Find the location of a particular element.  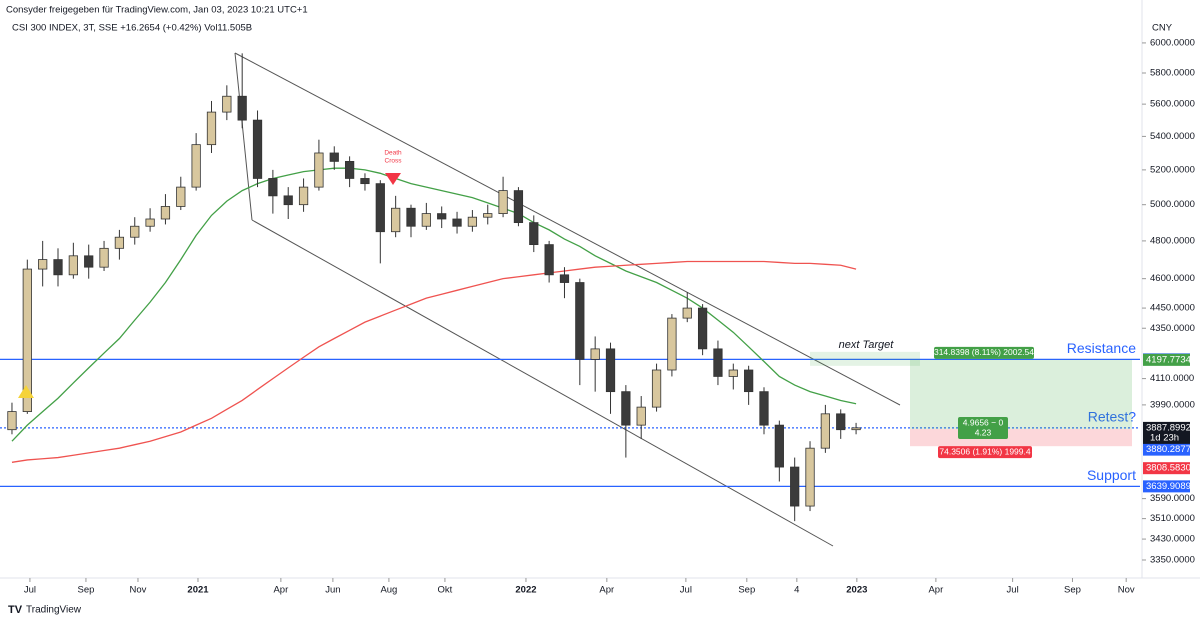

level-price-box is located at coordinates (1166, 486).